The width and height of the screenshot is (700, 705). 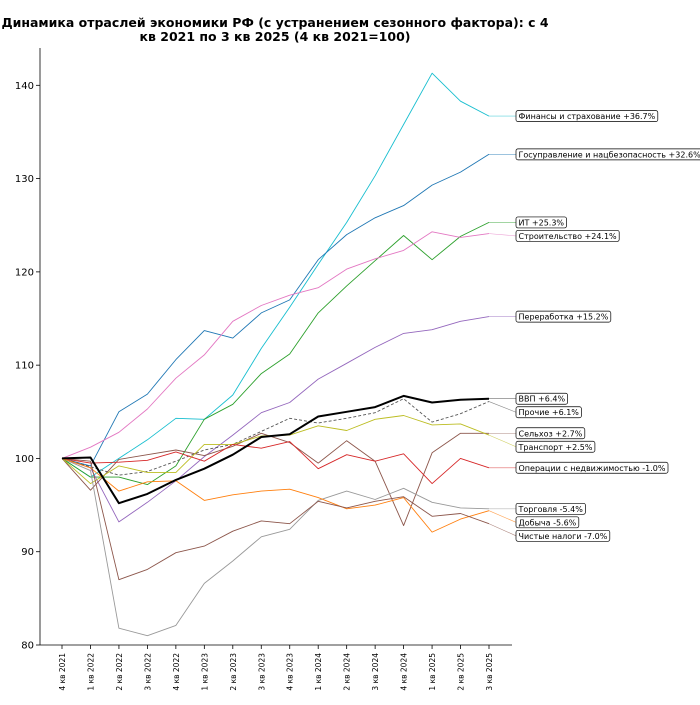 I want to click on x-tick-label: 3 кв 2023, so click(x=261, y=672).